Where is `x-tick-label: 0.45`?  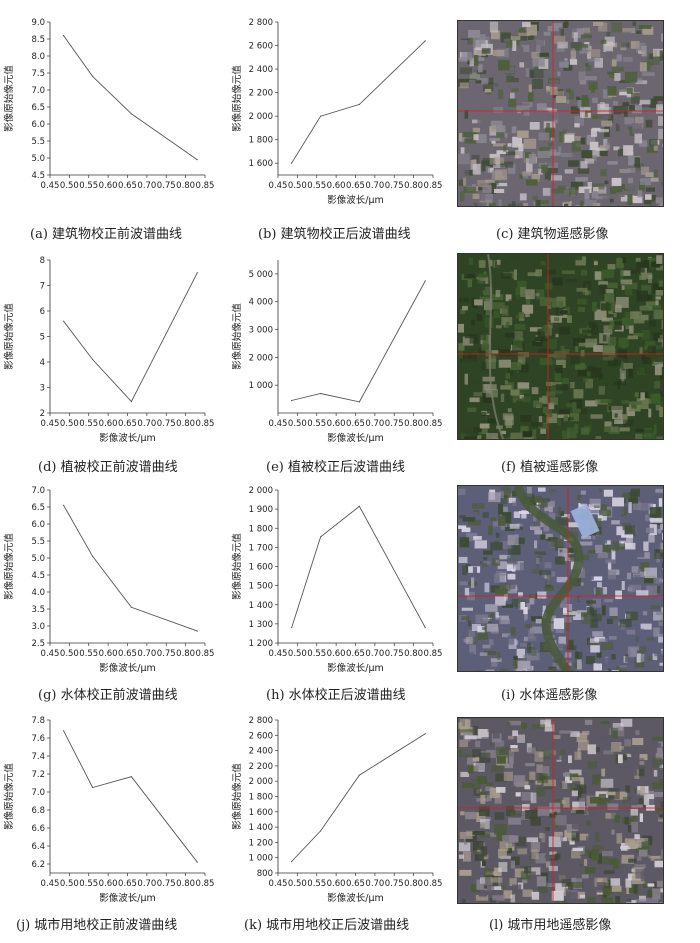 x-tick-label: 0.45 is located at coordinates (50, 424).